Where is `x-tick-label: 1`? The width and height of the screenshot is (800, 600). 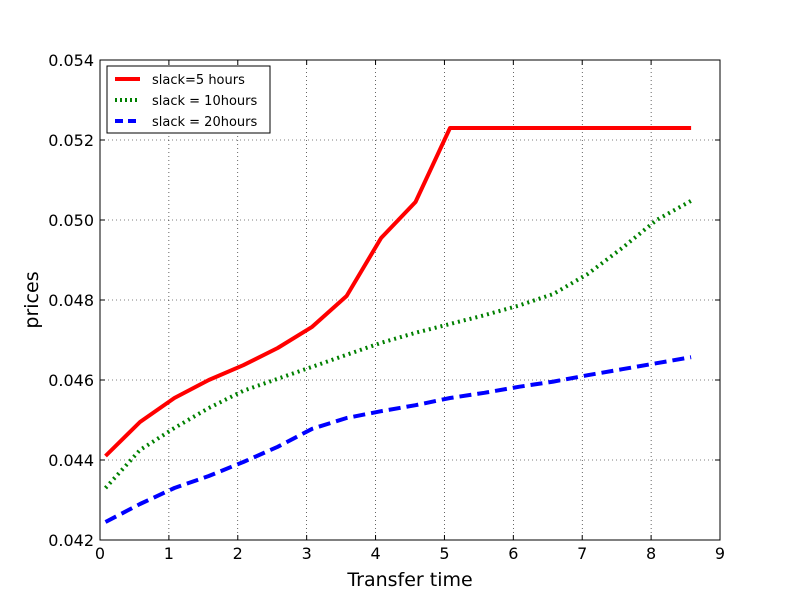 x-tick-label: 1 is located at coordinates (169, 553).